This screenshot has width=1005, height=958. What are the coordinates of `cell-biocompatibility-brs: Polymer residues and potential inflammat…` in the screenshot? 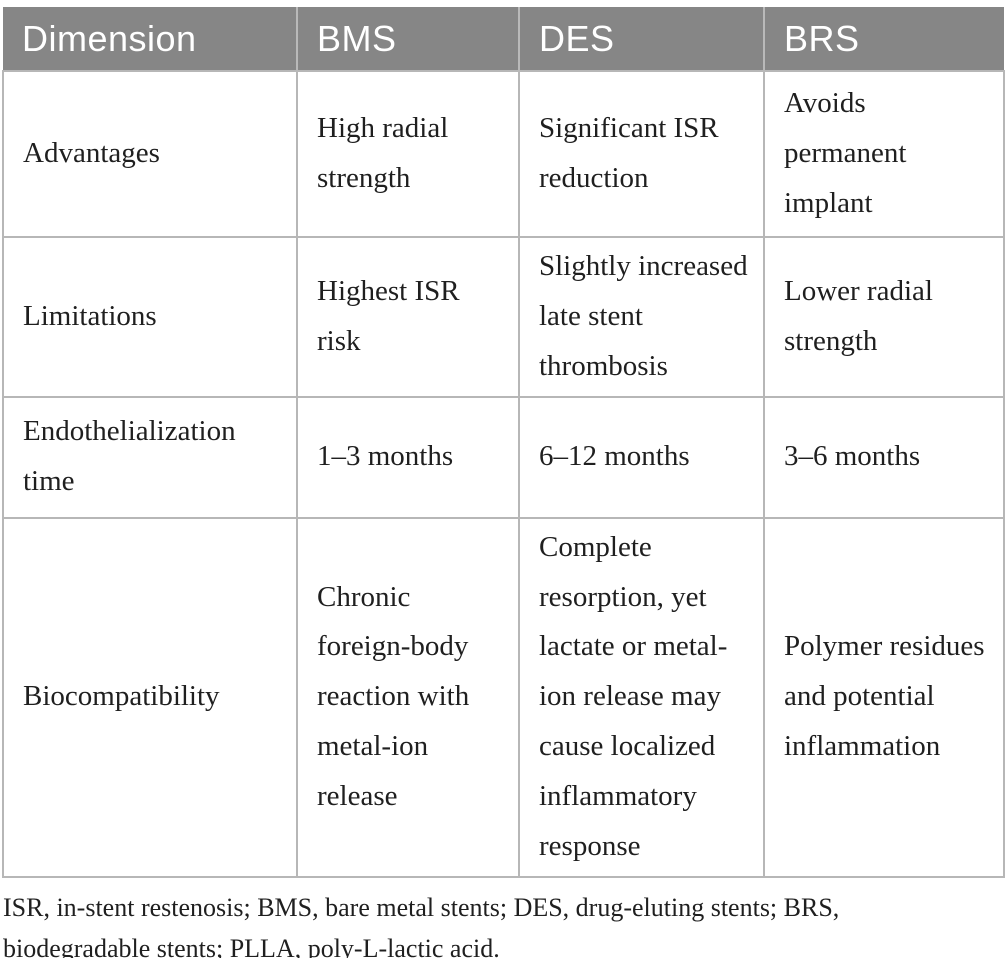 It's located at (884, 697).